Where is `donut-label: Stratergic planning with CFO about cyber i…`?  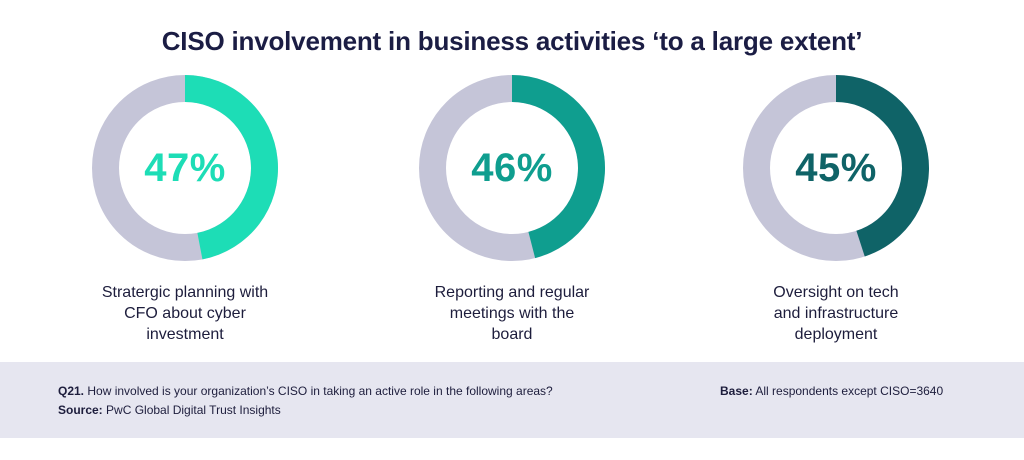 donut-label: Stratergic planning with CFO about cyber i… is located at coordinates (185, 313).